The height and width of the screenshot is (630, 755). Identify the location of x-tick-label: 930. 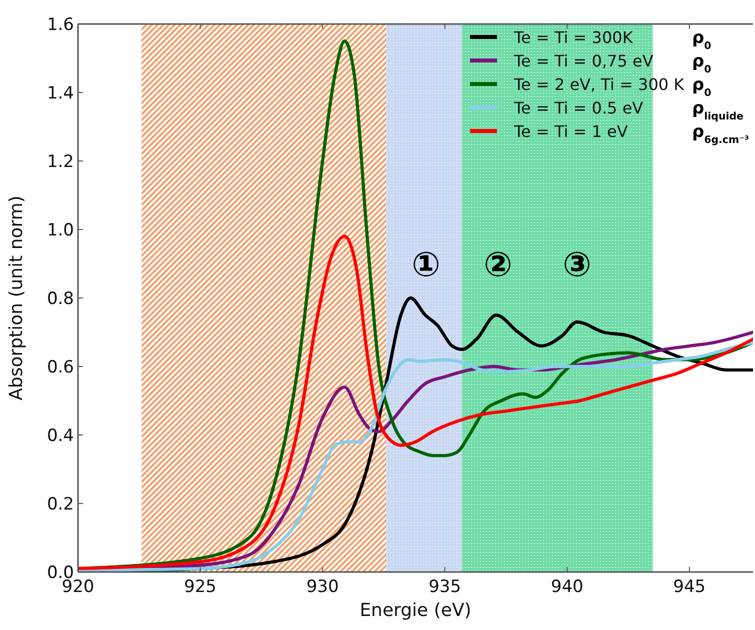
(322, 587).